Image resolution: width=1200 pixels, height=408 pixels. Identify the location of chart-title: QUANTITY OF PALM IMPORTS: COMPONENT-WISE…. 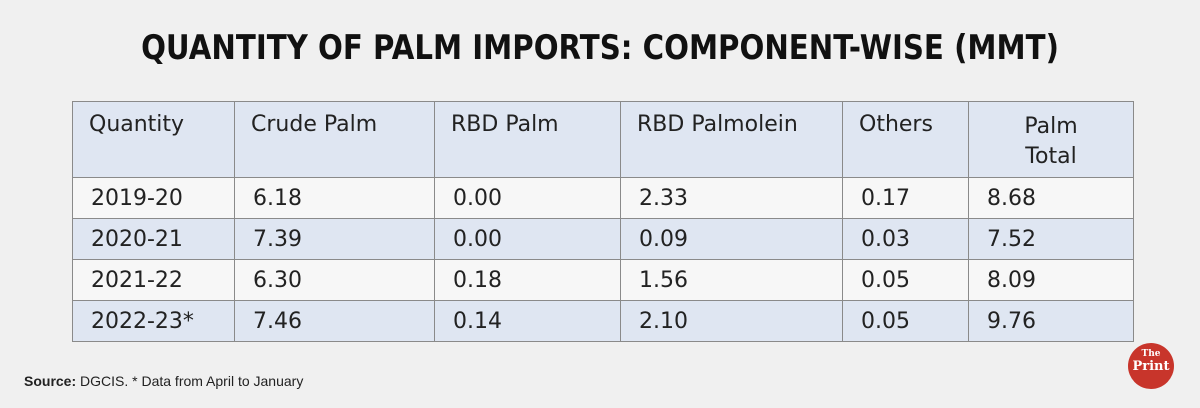
(600, 48).